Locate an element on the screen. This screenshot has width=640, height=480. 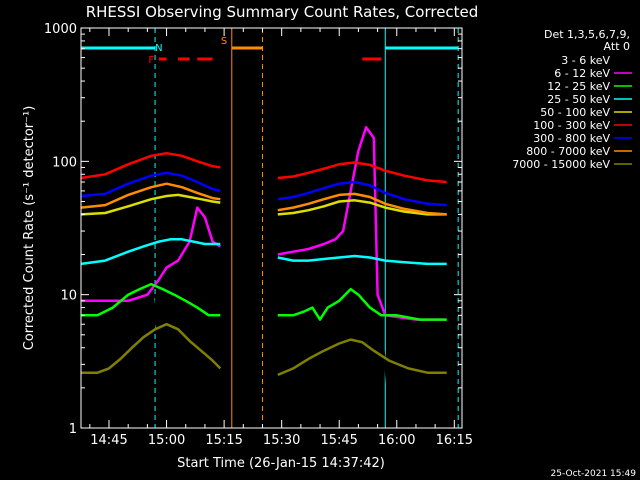
y-tick-label: 1000 is located at coordinates (60, 29).